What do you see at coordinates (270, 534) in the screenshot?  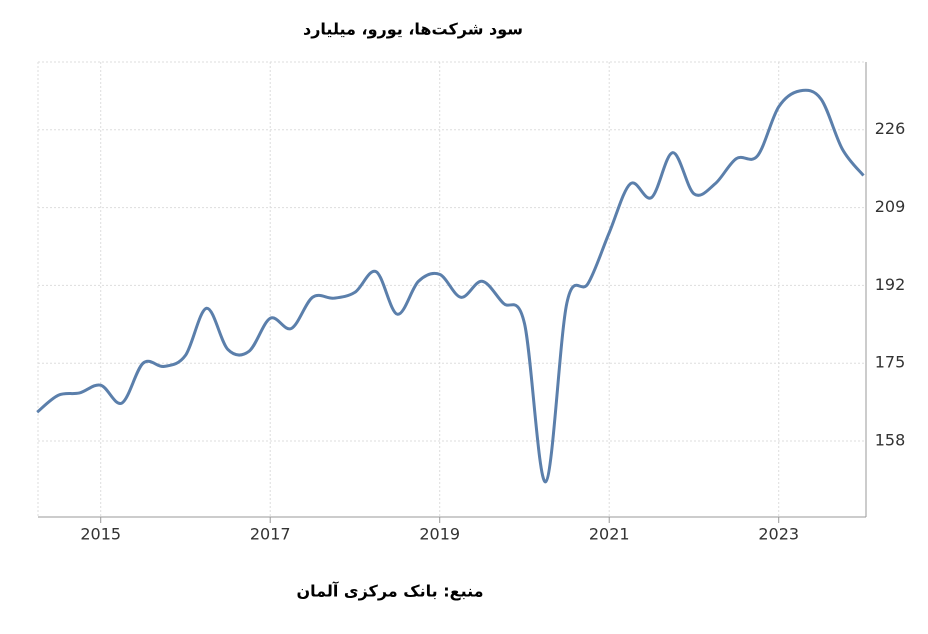 I see `x-tick-label: 2017` at bounding box center [270, 534].